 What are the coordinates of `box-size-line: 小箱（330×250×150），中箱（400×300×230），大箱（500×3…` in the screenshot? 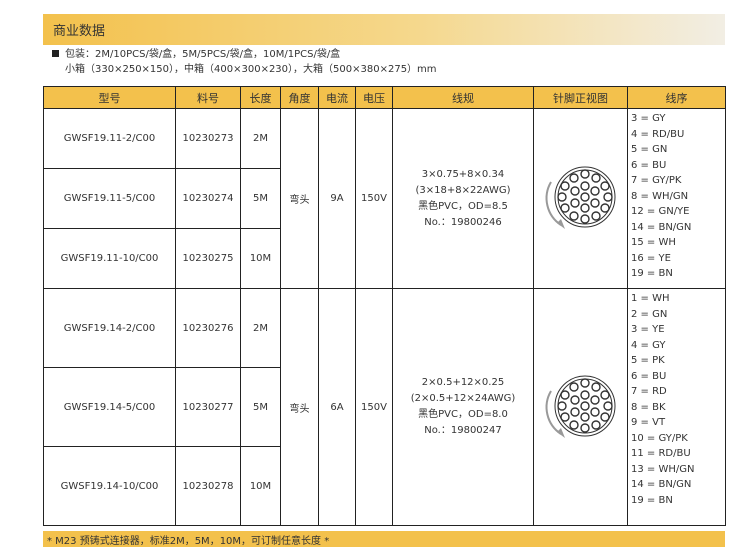 It's located at (251, 69).